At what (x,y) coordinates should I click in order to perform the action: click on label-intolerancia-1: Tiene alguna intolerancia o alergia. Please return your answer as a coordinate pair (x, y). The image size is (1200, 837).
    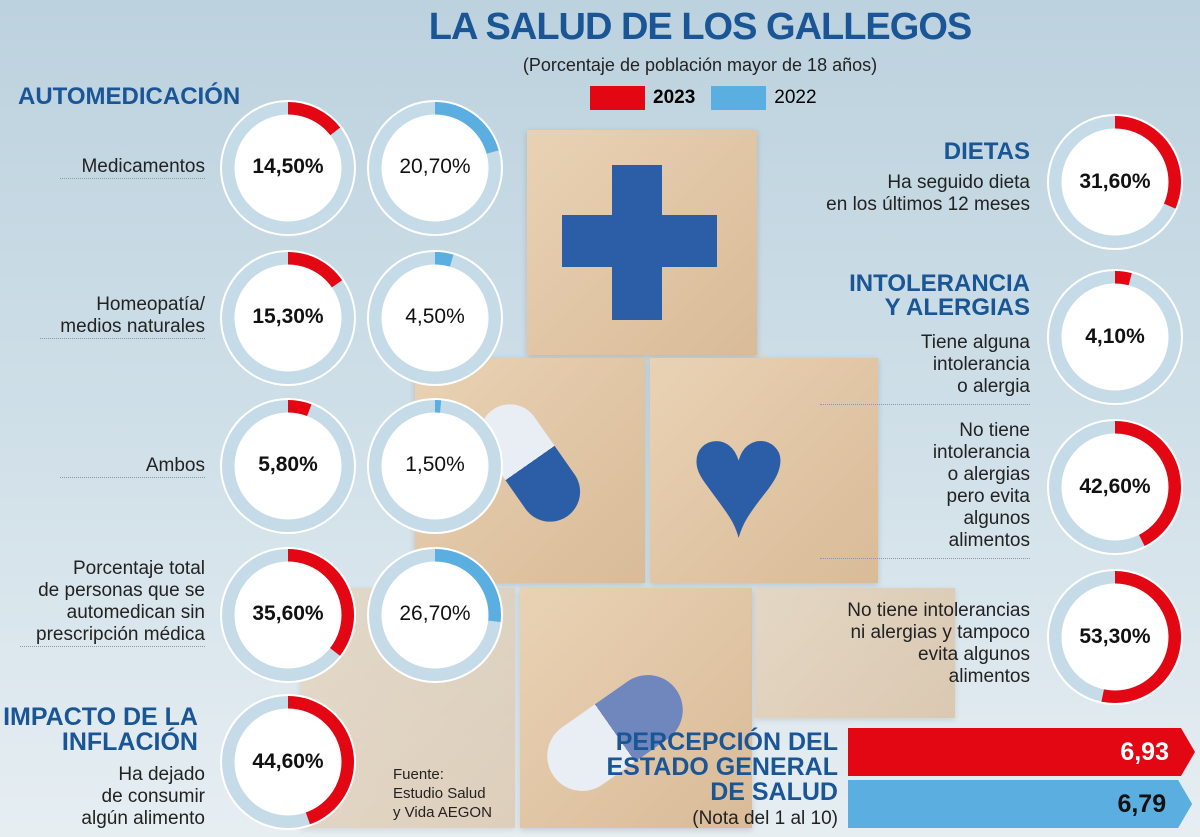
    Looking at the image, I should click on (925, 368).